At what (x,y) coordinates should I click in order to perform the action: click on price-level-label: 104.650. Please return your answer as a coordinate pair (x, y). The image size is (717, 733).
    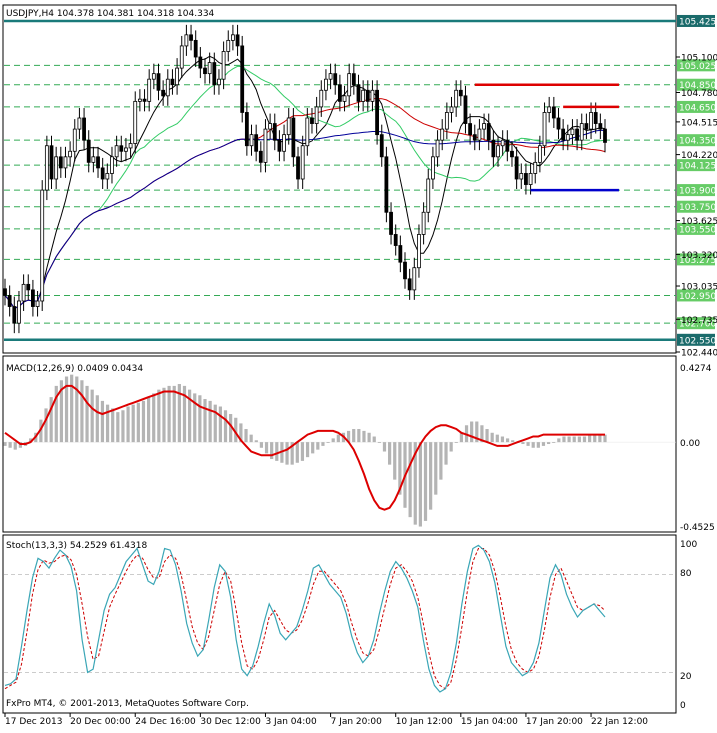
    Looking at the image, I should click on (697, 108).